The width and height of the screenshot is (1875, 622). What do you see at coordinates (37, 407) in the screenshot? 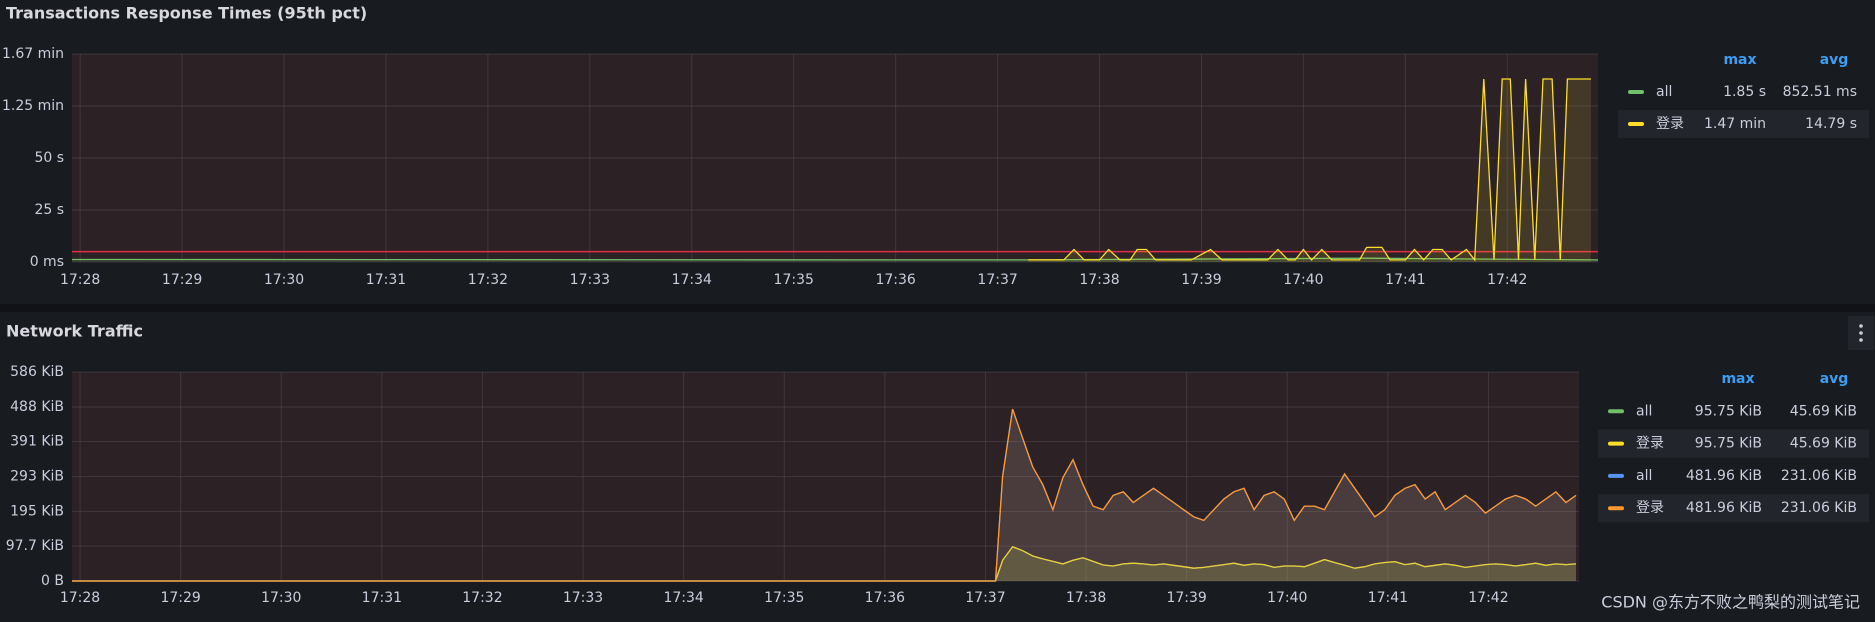
I see `y-tick-label: 488 KiB` at bounding box center [37, 407].